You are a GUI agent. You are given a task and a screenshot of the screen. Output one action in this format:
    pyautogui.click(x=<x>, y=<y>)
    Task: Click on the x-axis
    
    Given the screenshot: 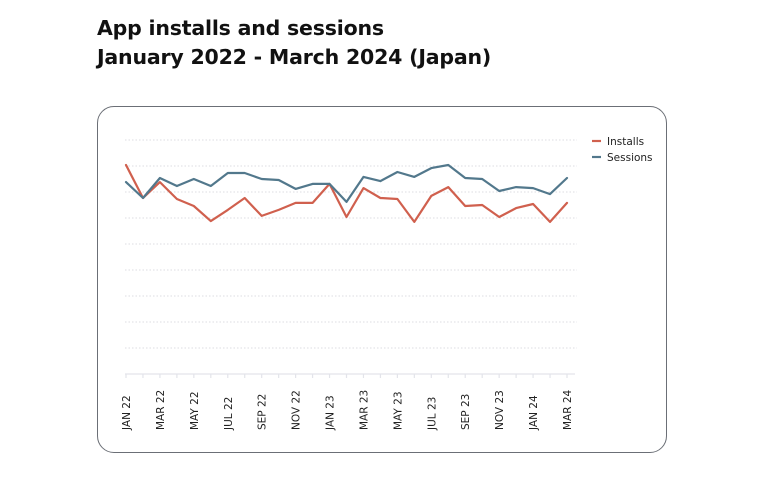 What is the action you would take?
    pyautogui.click(x=350, y=375)
    